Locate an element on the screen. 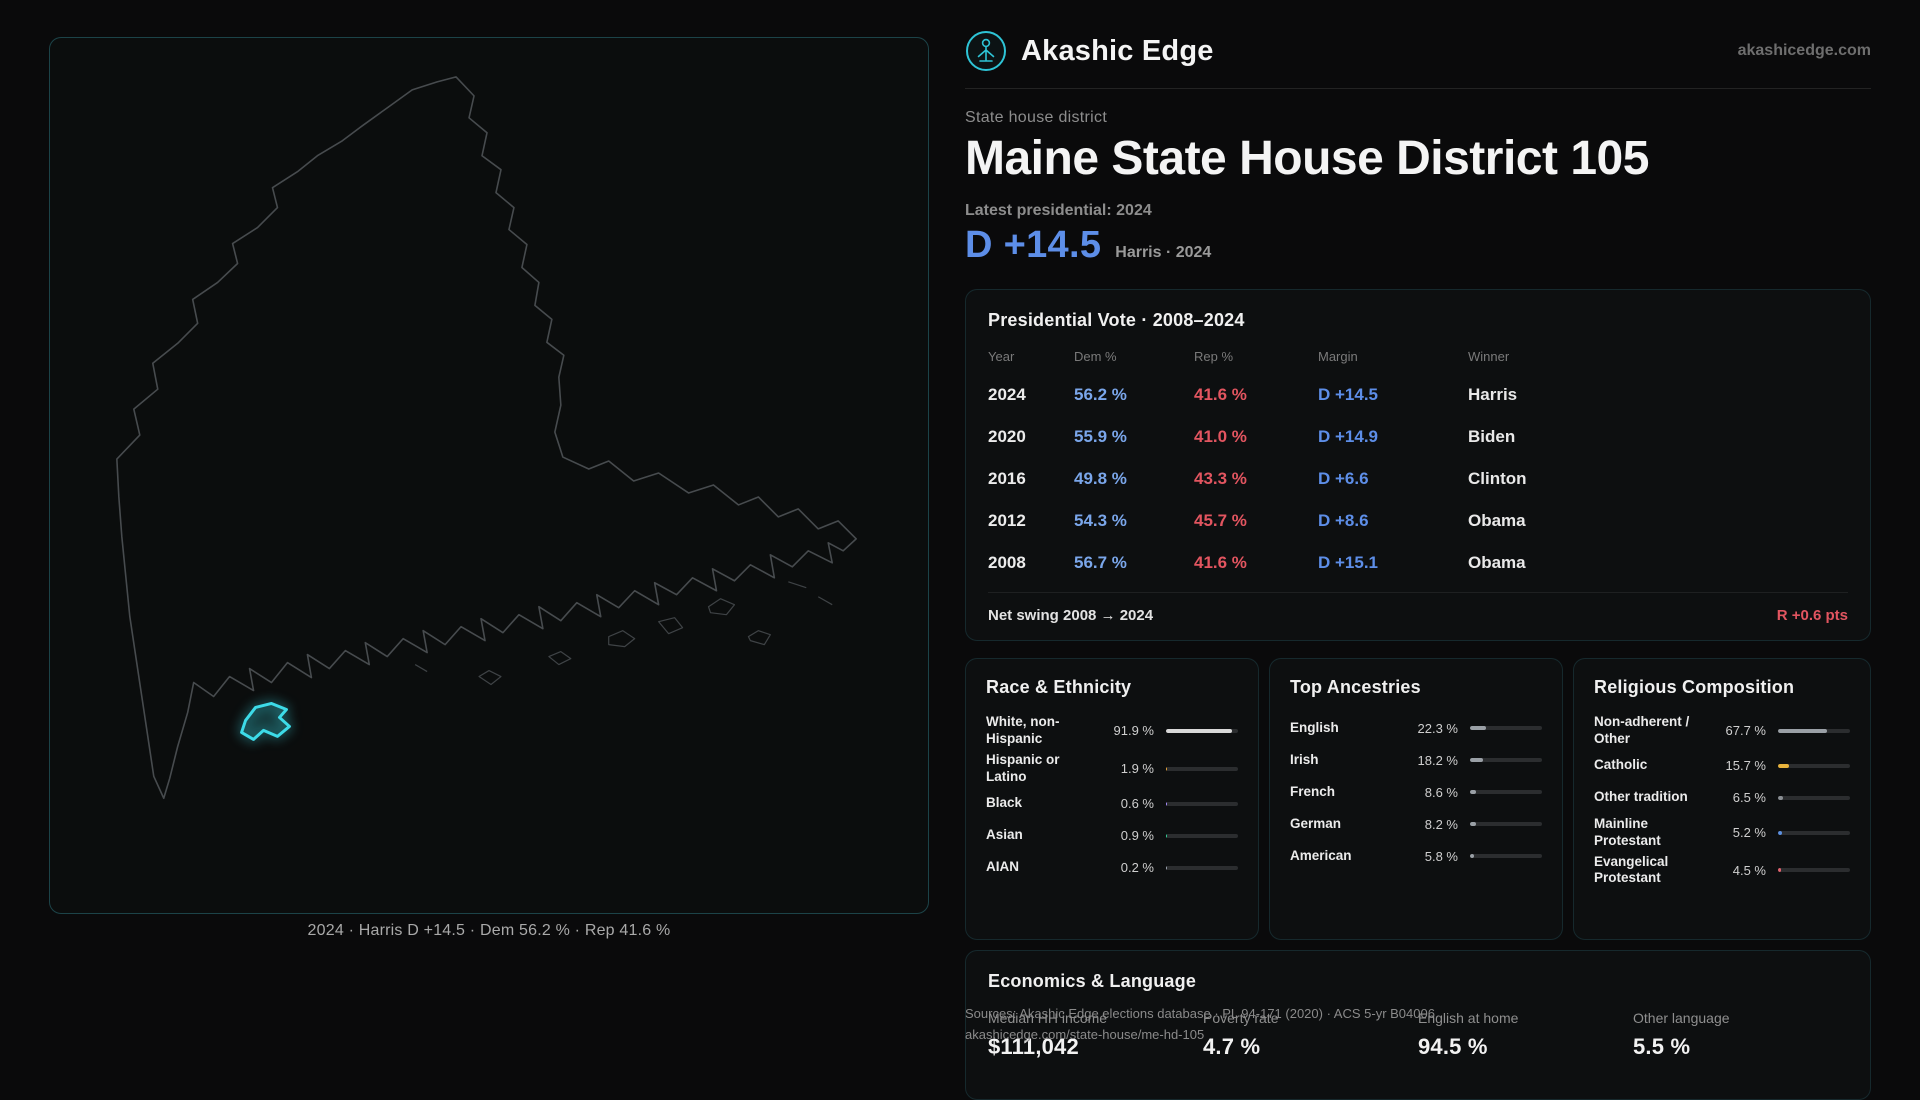 Image resolution: width=1920 pixels, height=1100 pixels. stat-row: Asian 0.9 % is located at coordinates (1112, 836).